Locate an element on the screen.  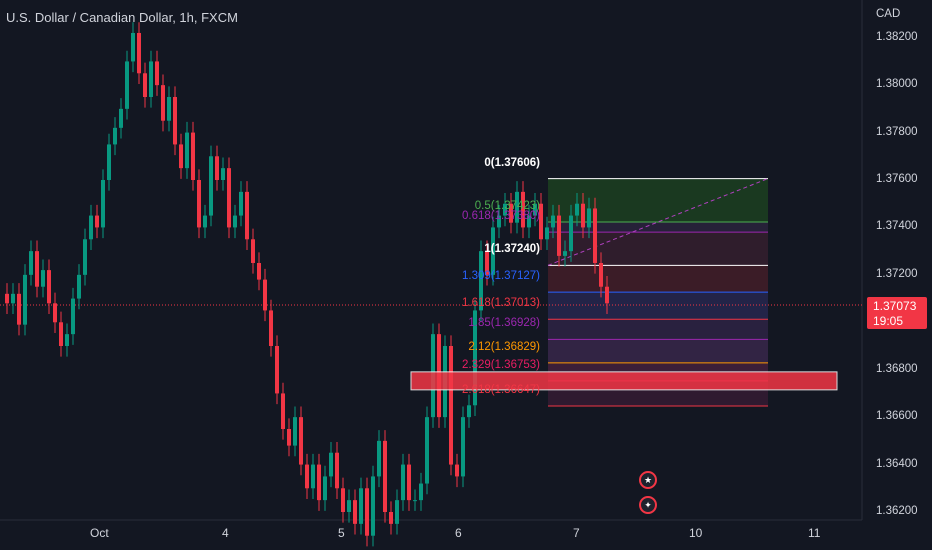
price-tick-label: 1.38000 is located at coordinates (897, 84).